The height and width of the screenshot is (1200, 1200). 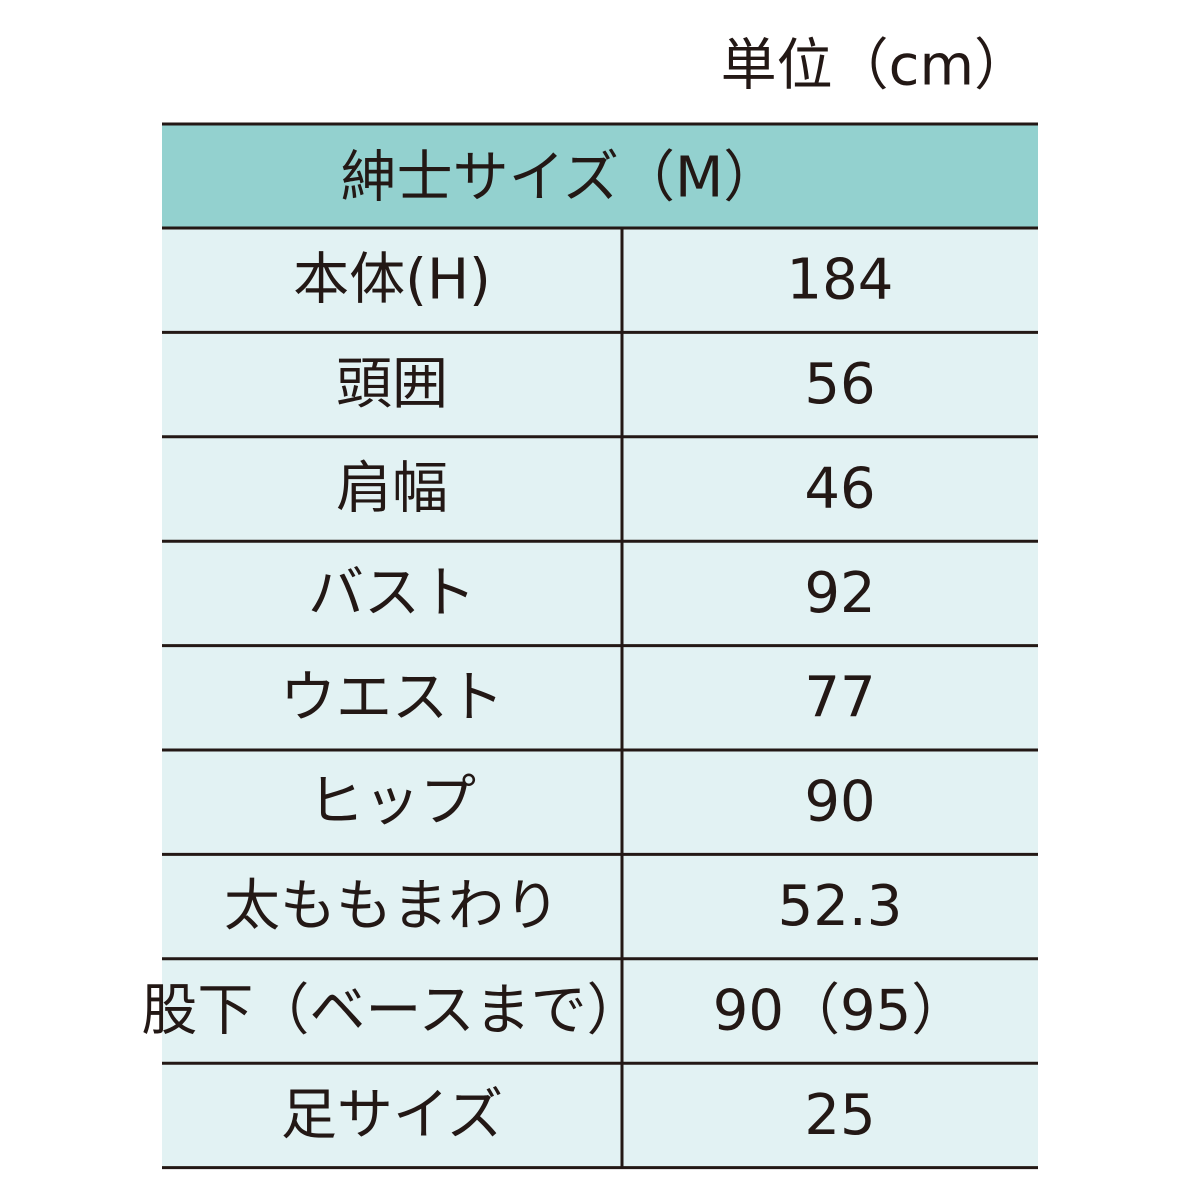 What do you see at coordinates (392, 593) in the screenshot?
I see `row-label: バスト` at bounding box center [392, 593].